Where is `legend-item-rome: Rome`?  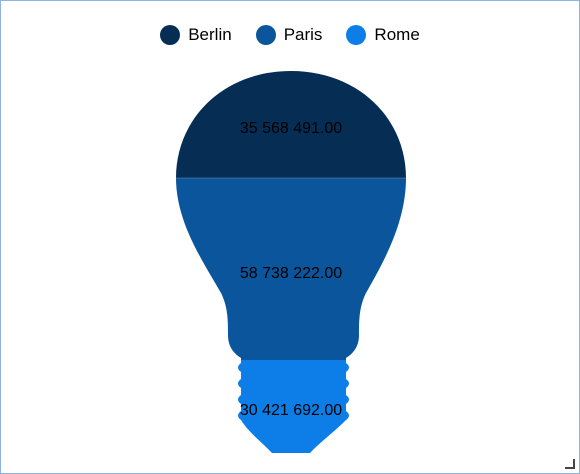 legend-item-rome: Rome is located at coordinates (383, 35).